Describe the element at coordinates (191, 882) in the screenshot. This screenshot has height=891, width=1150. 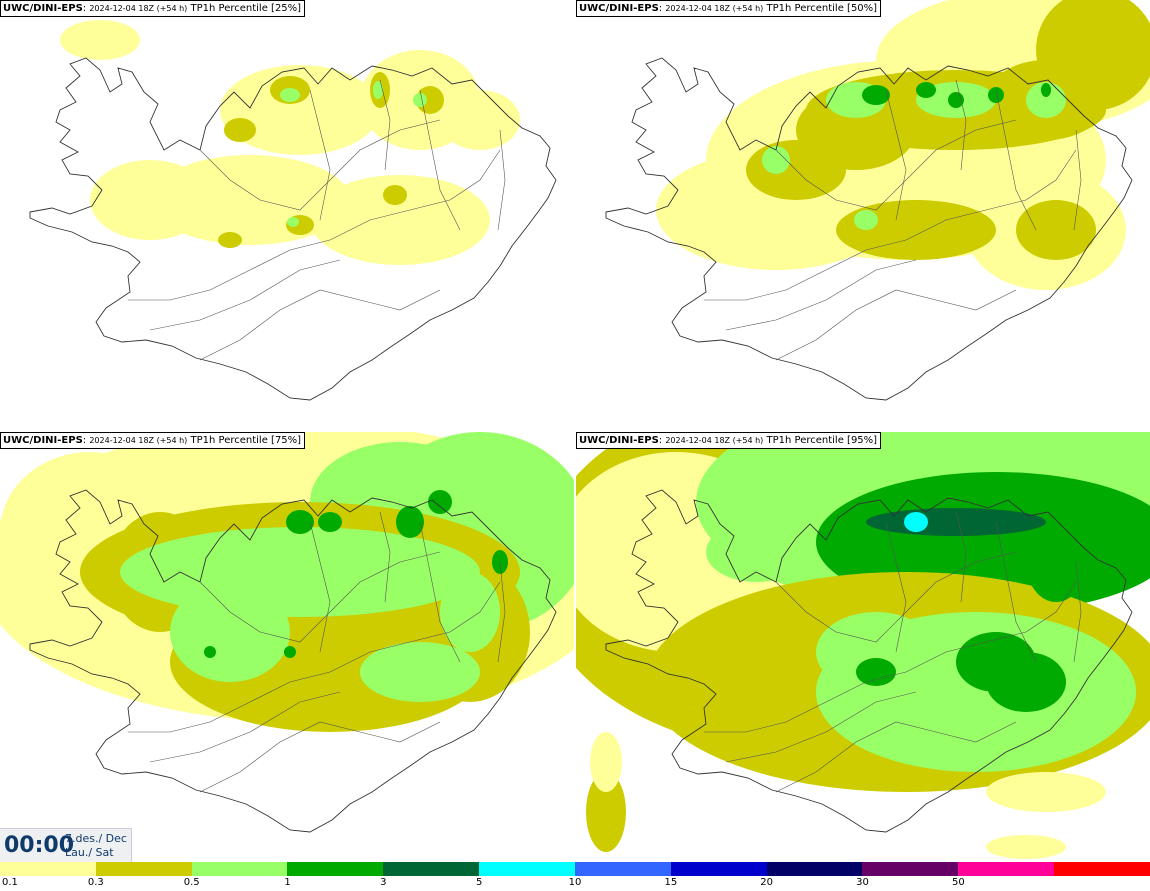
I see `colorbar-tick-label: 0.5` at that location.